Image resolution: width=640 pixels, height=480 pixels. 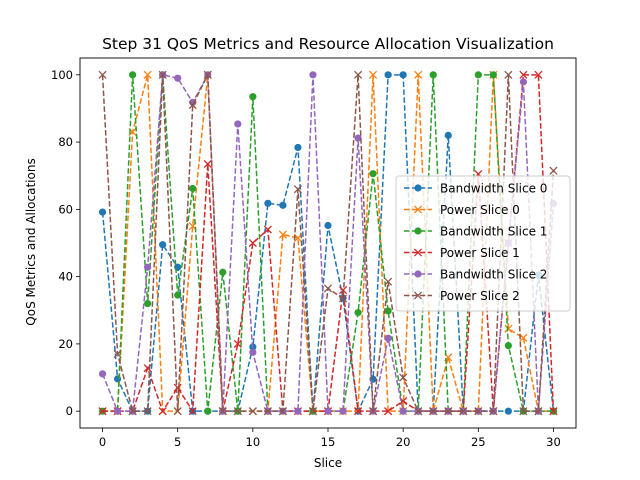 What do you see at coordinates (102, 442) in the screenshot?
I see `x-tick-label: 0` at bounding box center [102, 442].